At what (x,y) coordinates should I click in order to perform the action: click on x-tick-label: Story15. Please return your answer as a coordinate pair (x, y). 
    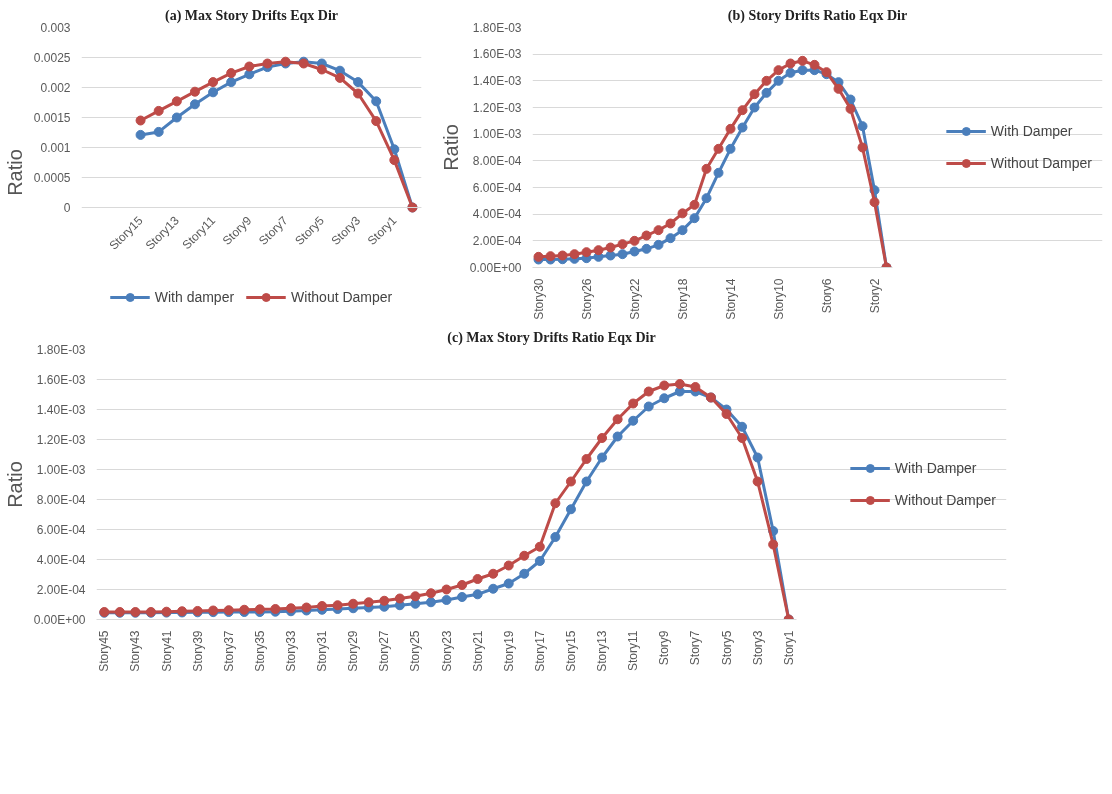
    Looking at the image, I should click on (570, 651).